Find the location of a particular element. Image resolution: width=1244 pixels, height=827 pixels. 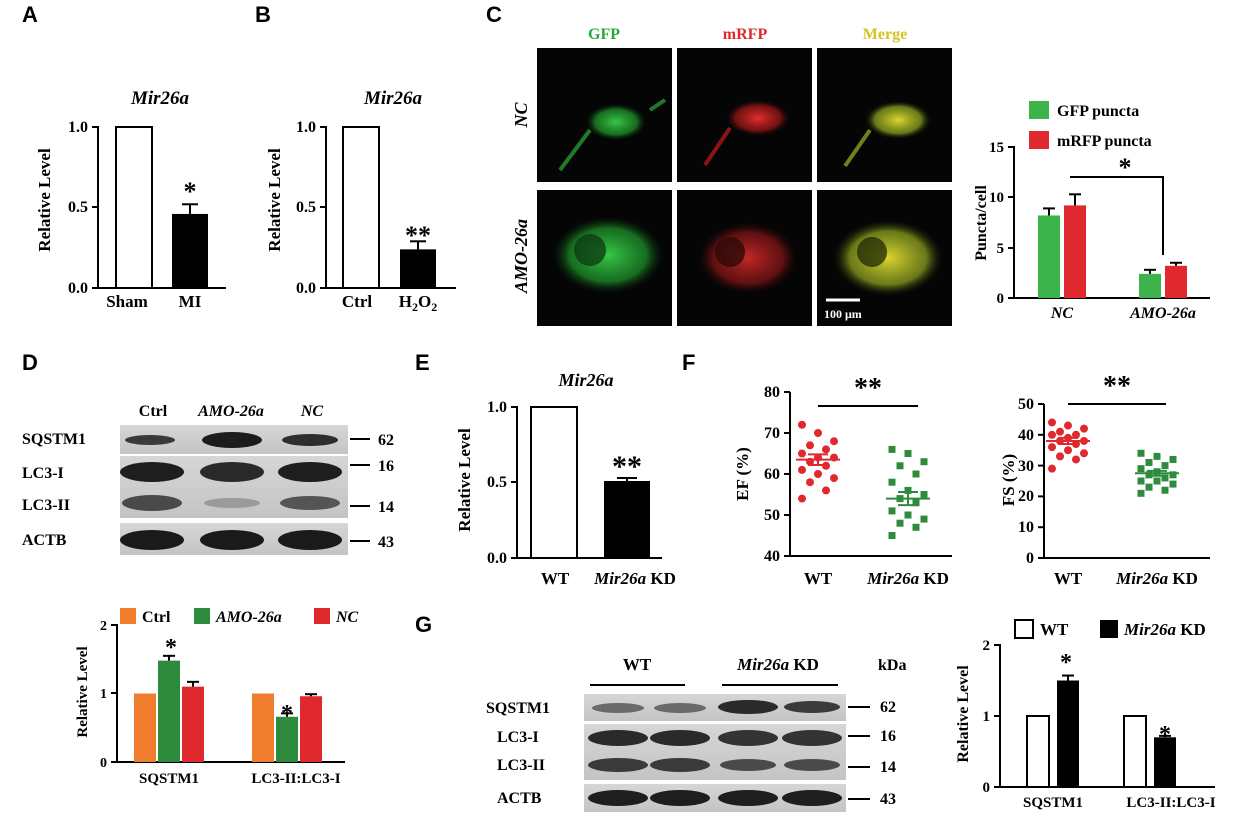

panel-e-title: Mir26a is located at coordinates (585, 380).